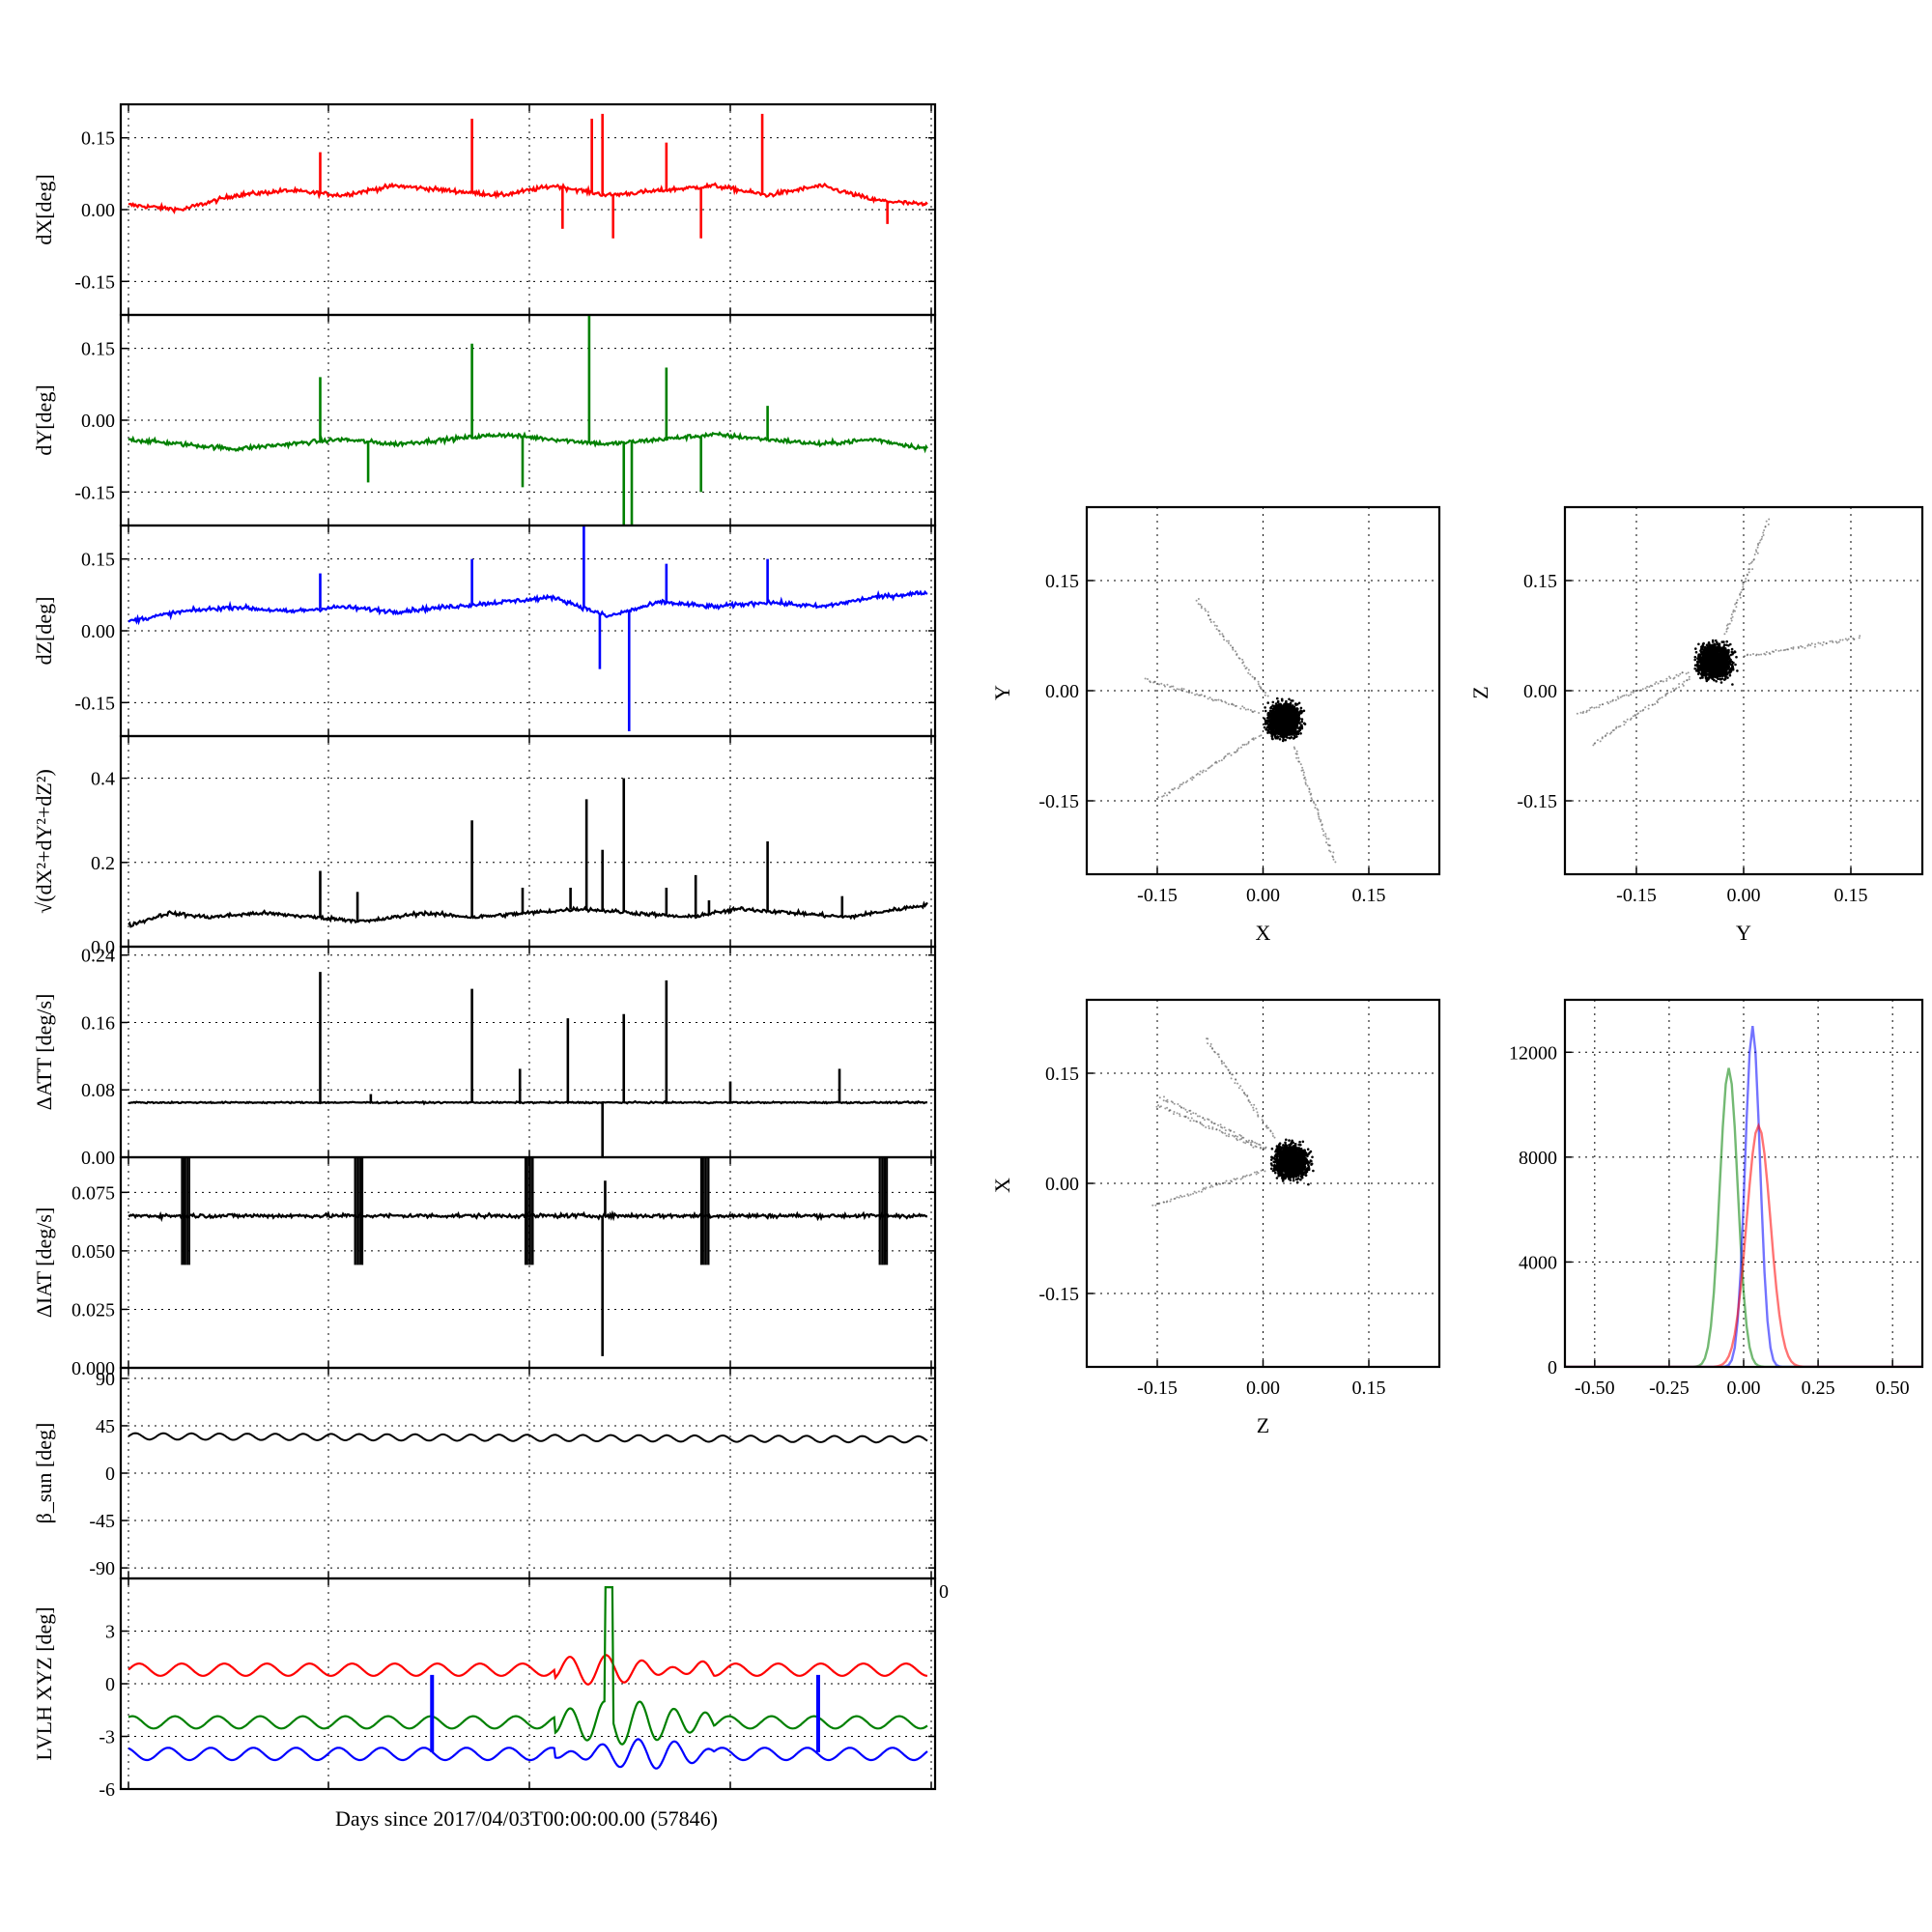 This screenshot has width=1932, height=1932. What do you see at coordinates (1062, 1184) in the screenshot?
I see `y-tick-label-scatter_zx: 0.00` at bounding box center [1062, 1184].